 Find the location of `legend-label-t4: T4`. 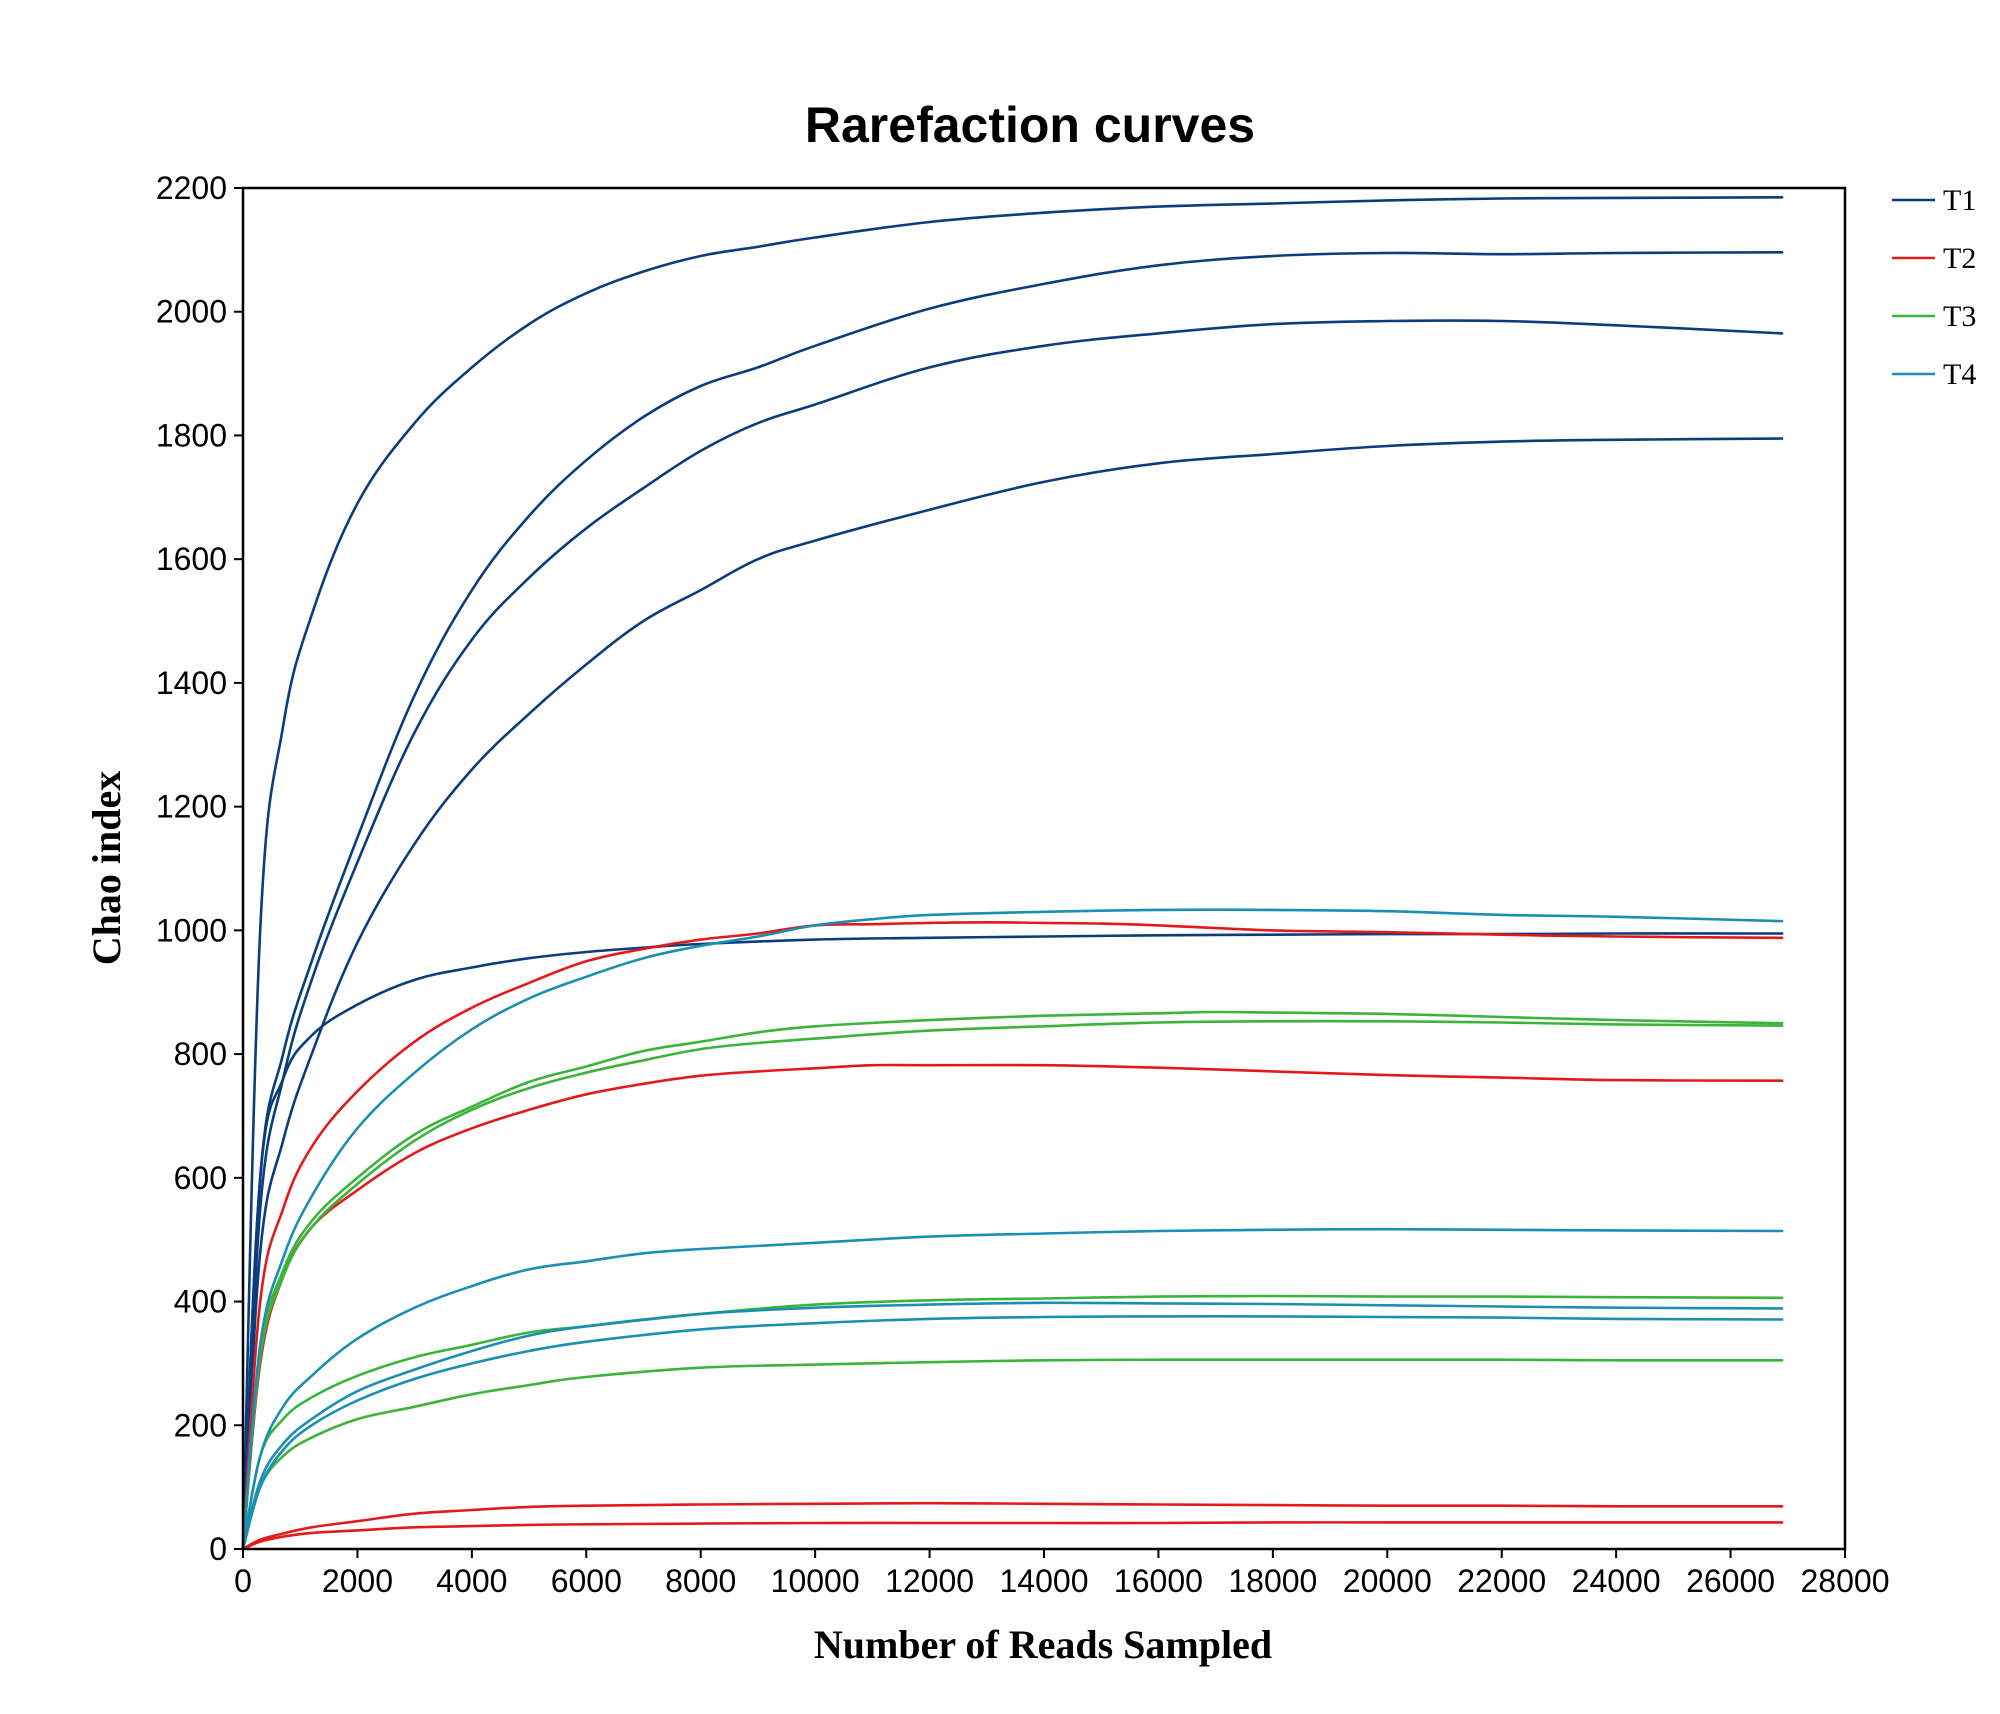

legend-label-t4: T4 is located at coordinates (1959, 374).